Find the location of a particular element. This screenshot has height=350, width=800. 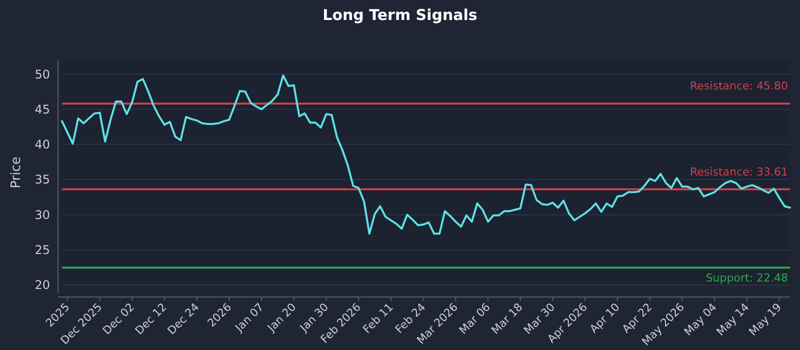

x-tick-label: Jan 07 is located at coordinates (249, 317).